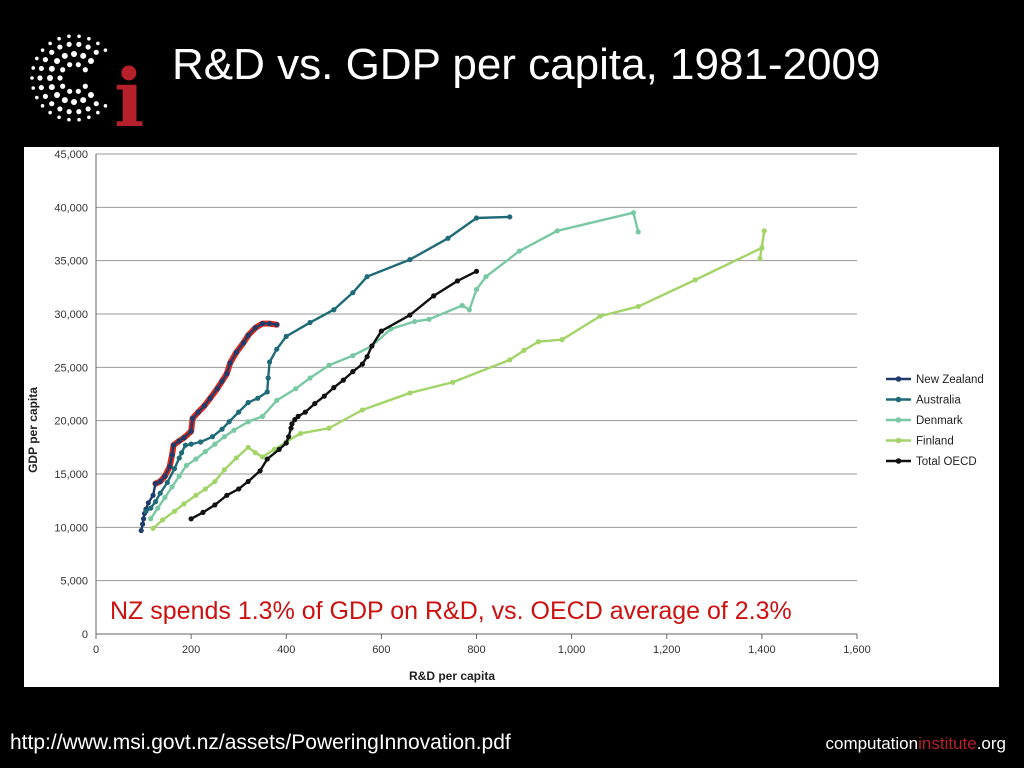 This screenshot has width=1024, height=768. I want to click on legend-label: Finland, so click(935, 442).